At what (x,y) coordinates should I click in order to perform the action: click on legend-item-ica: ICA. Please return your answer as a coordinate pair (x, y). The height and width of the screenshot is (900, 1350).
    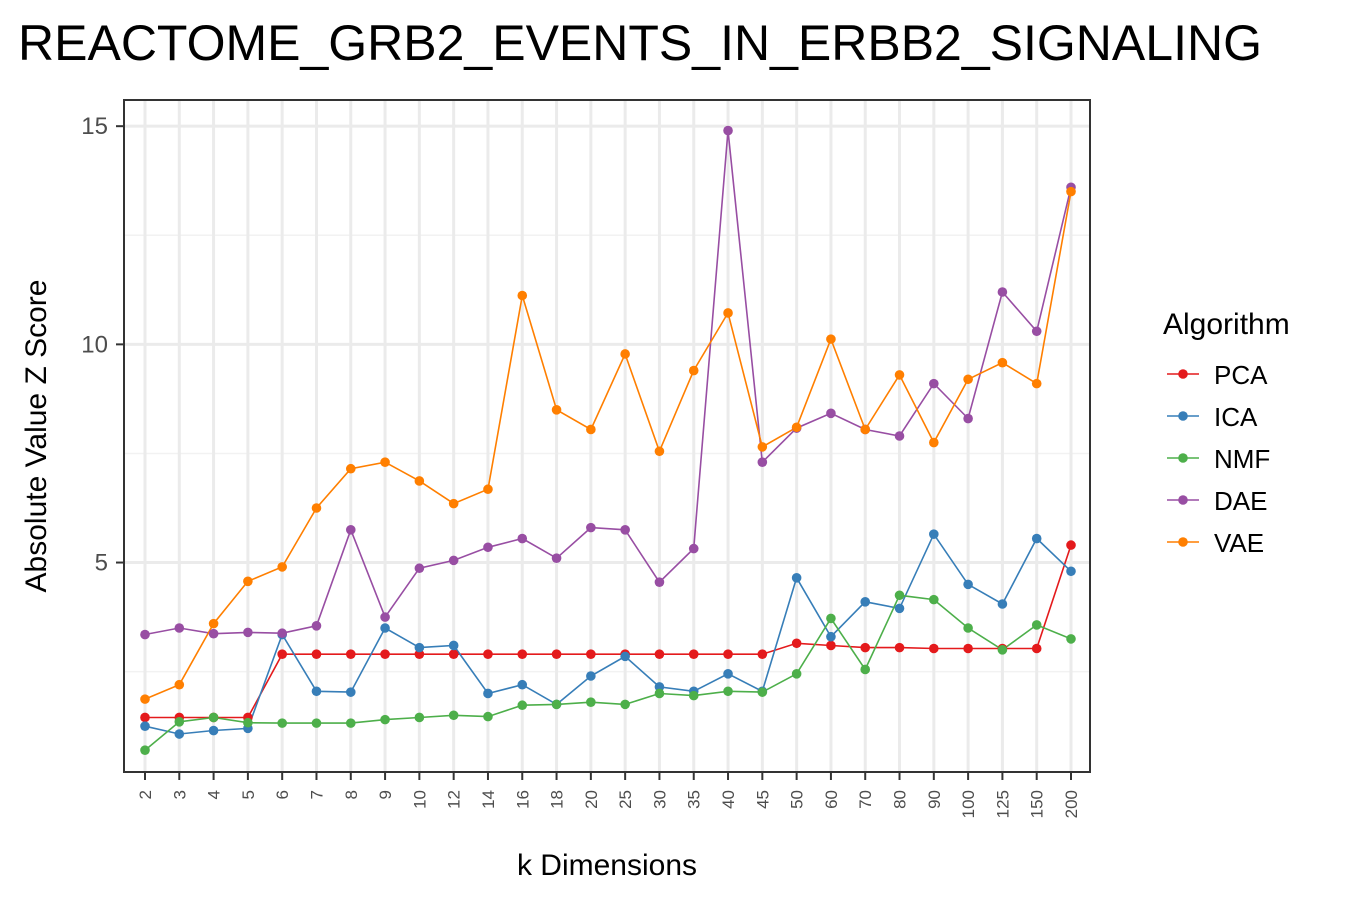
    Looking at the image, I should click on (1212, 417).